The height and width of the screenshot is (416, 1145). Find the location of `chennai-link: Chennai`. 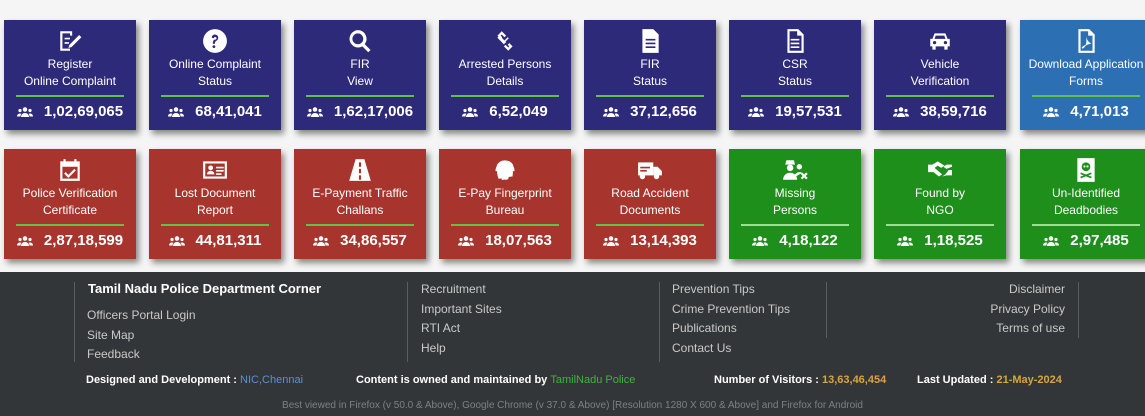

chennai-link: Chennai is located at coordinates (283, 380).